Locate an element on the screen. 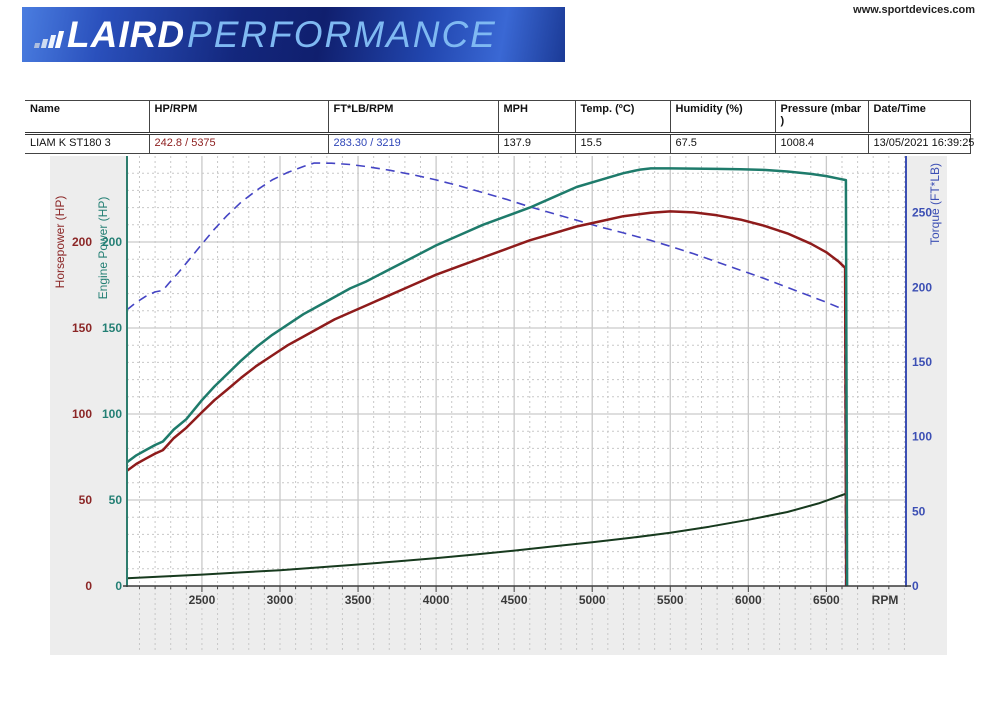 Image resolution: width=1000 pixels, height=702 pixels. x-tick-label: 3000 is located at coordinates (280, 600).